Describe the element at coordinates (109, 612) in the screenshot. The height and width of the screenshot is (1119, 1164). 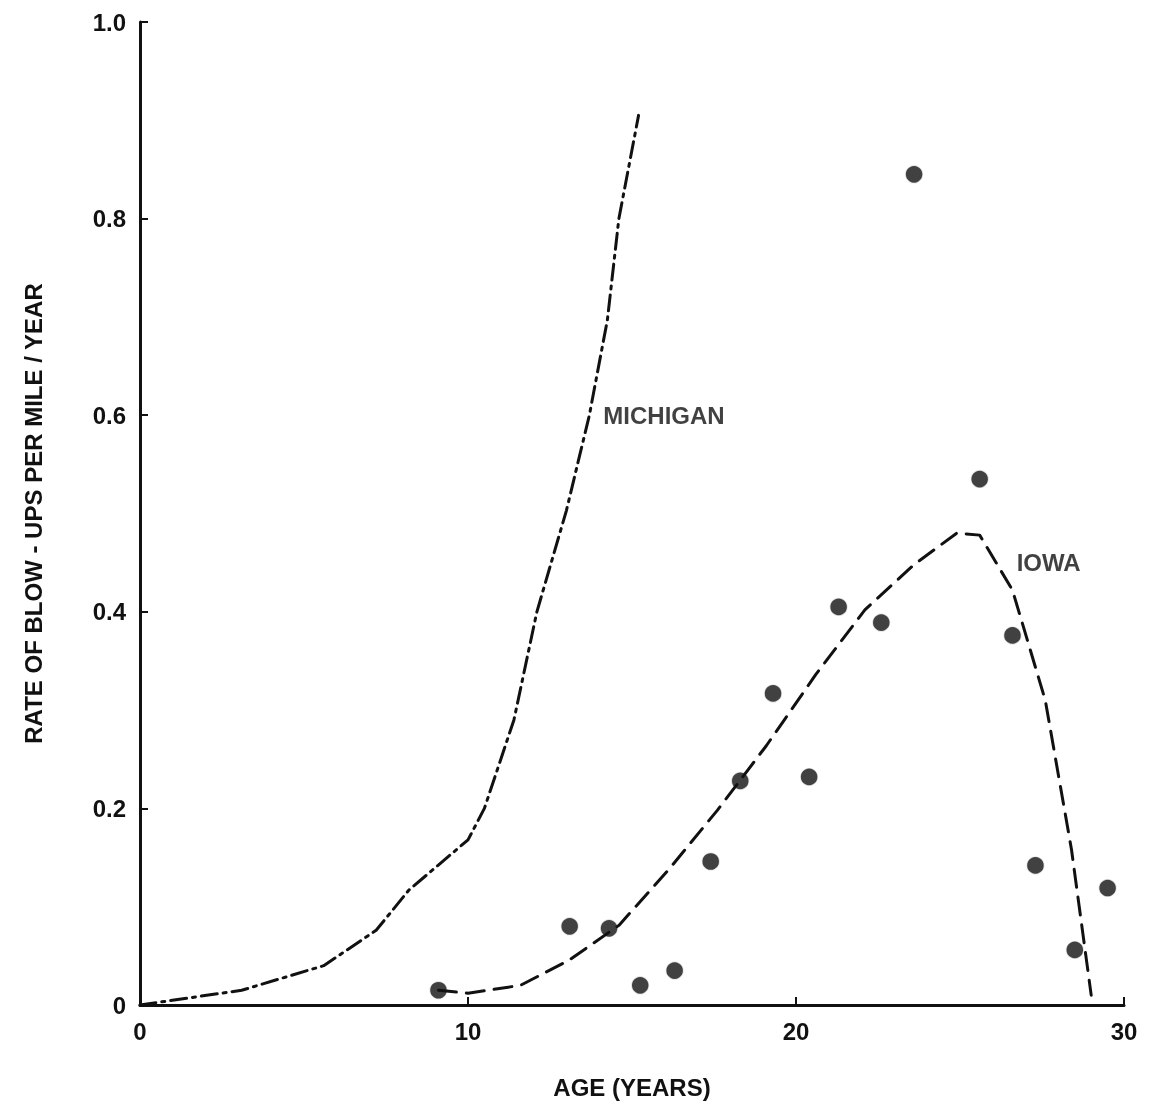
I see `y-tick-label: 0.4` at that location.